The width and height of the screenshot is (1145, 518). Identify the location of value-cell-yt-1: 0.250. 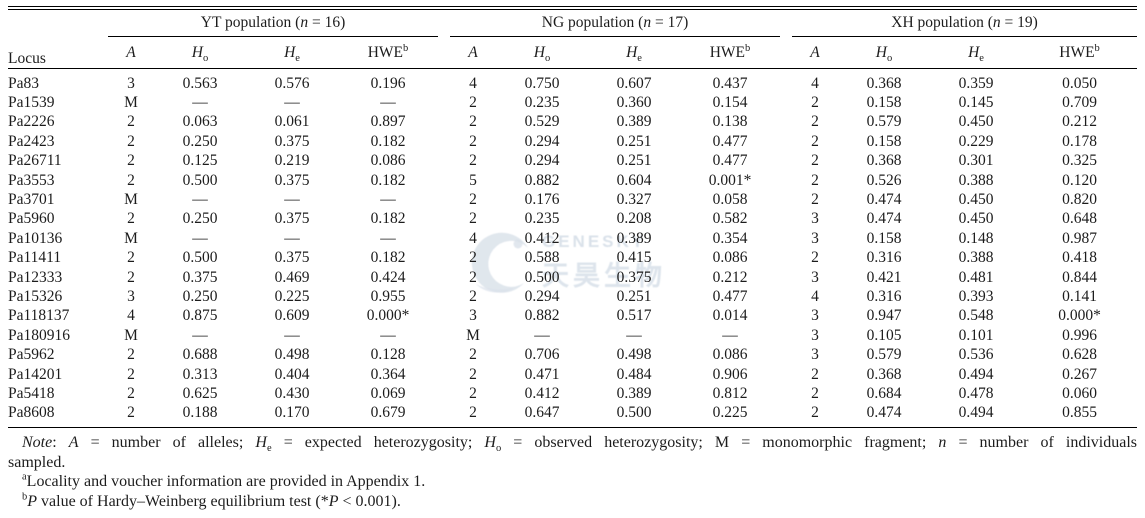
(200, 219).